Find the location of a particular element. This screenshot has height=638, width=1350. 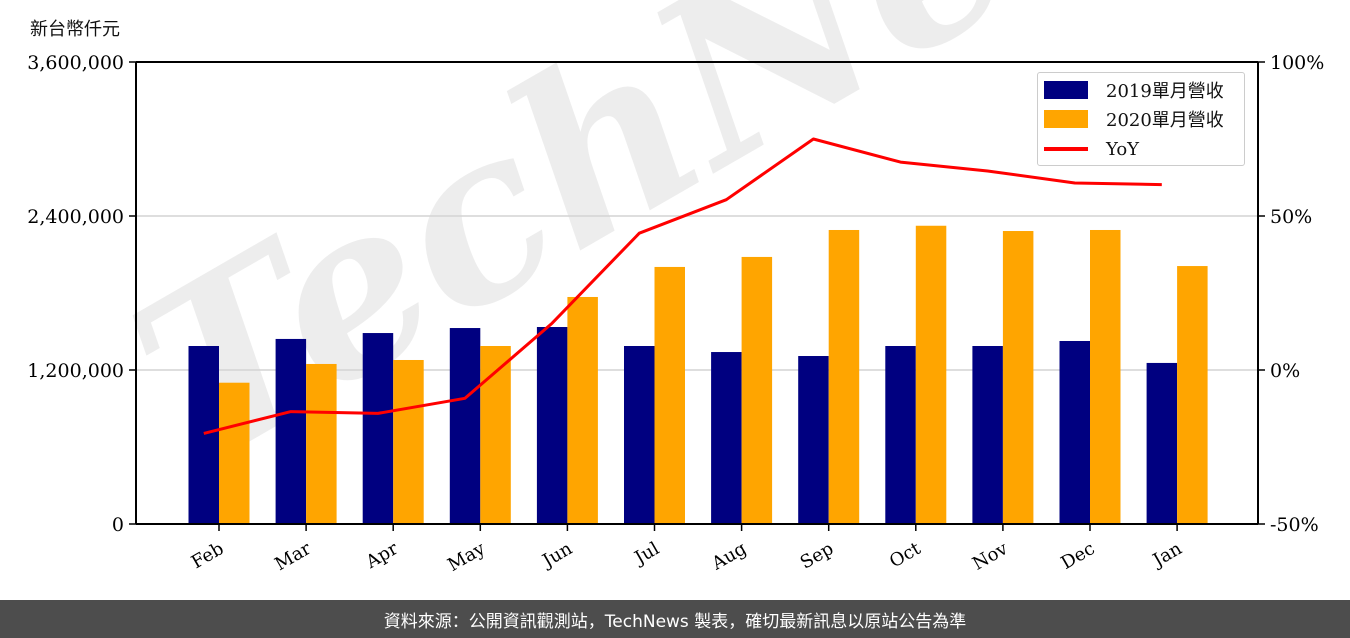

x-tick-label-may: May is located at coordinates (466, 557).